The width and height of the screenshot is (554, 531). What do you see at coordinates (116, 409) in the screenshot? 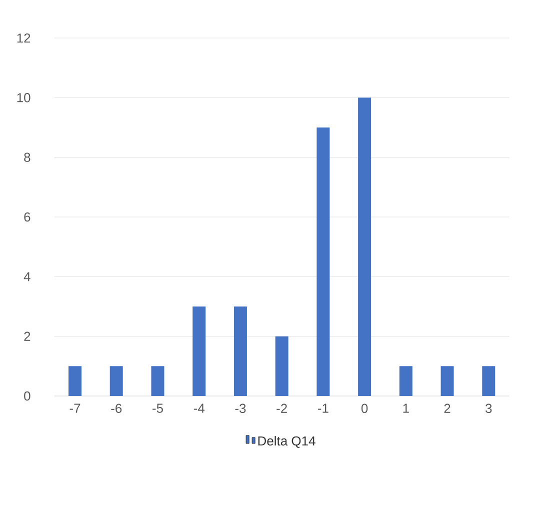
I see `x-tick-label: -6` at bounding box center [116, 409].